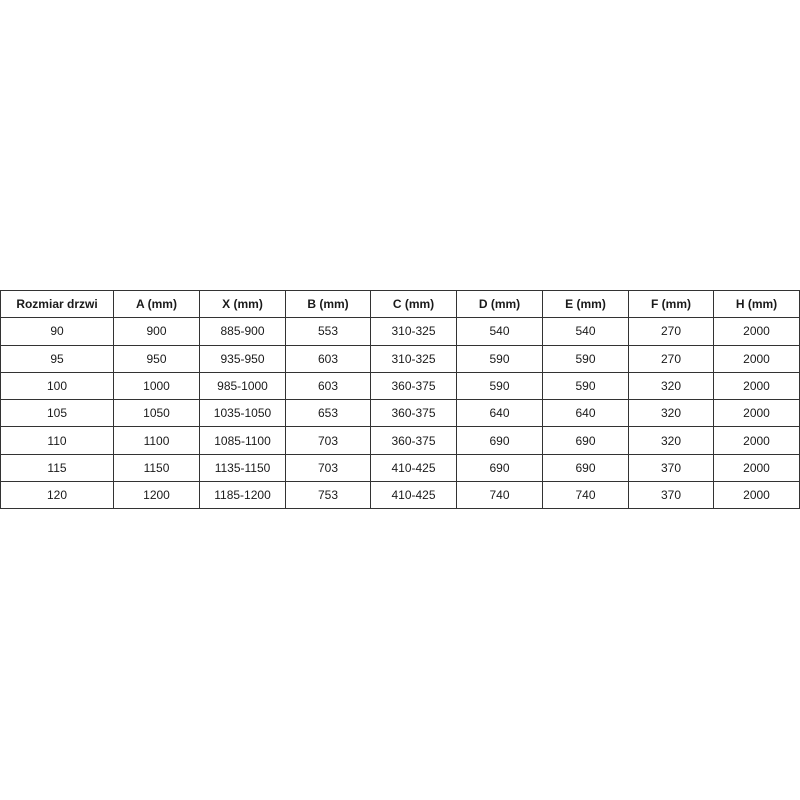 The height and width of the screenshot is (800, 800). I want to click on table-row: 110 1100 1085-1100 703 360-375 690 690 320 2000, so click(400, 440).